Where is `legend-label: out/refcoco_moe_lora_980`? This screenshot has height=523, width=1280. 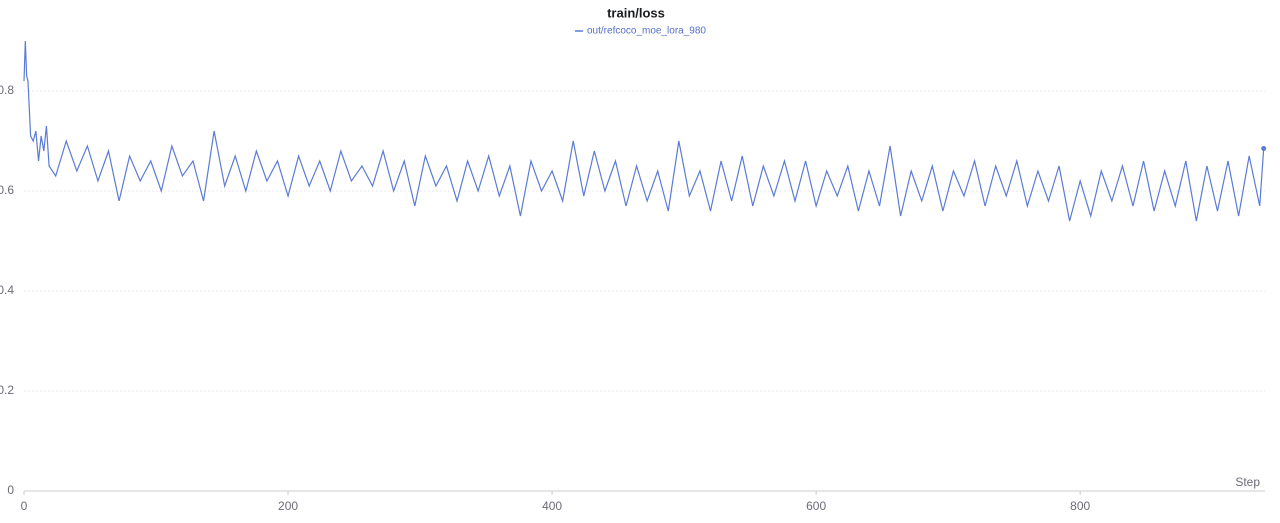
legend-label: out/refcoco_moe_lora_980 is located at coordinates (646, 31).